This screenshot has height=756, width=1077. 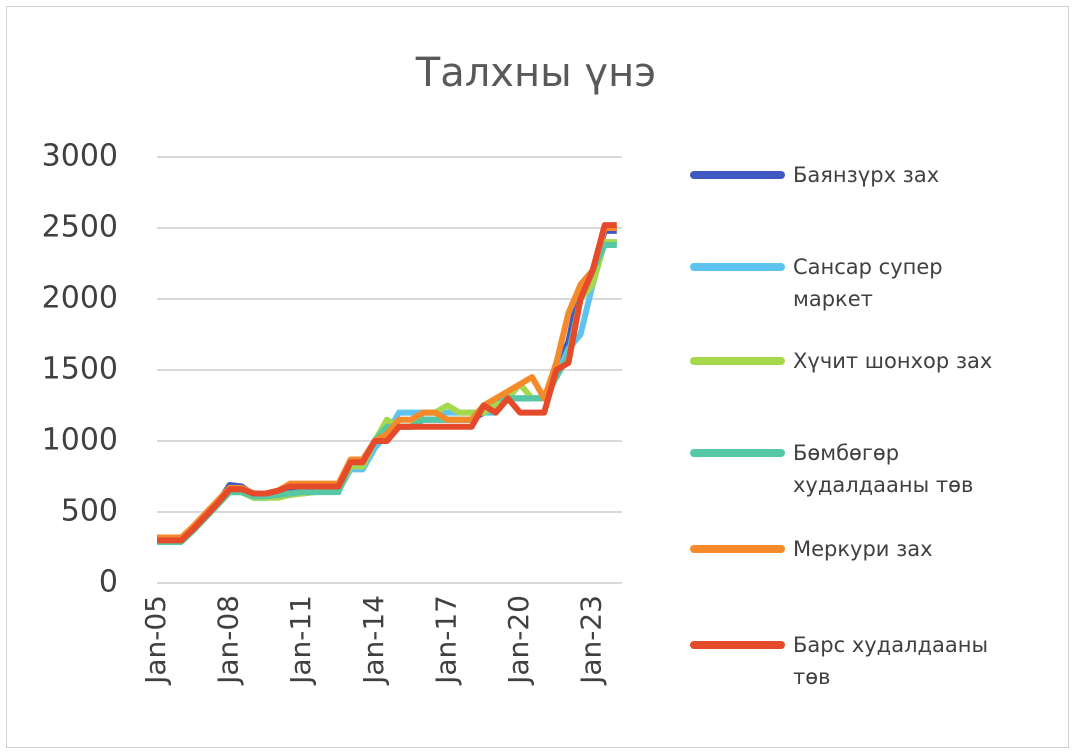 What do you see at coordinates (535, 73) in the screenshot?
I see `chart-title: Талхны үнэ` at bounding box center [535, 73].